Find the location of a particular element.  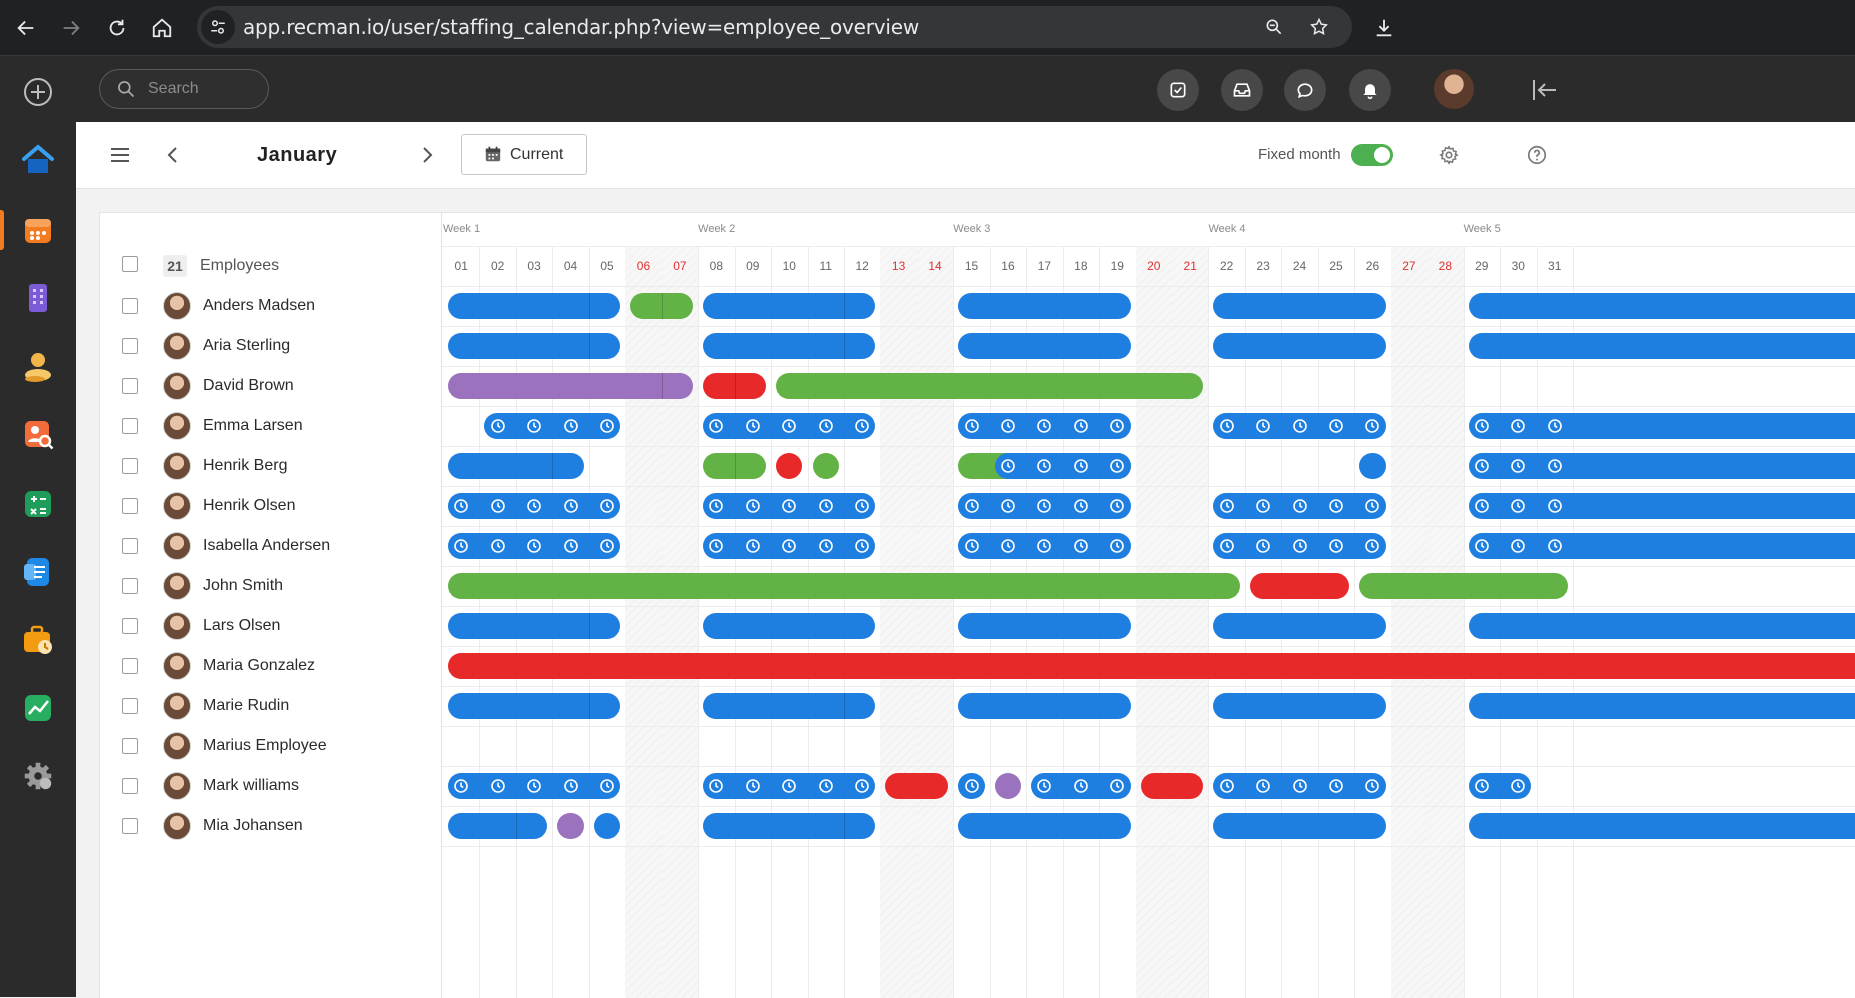

employee-name: Mia Johansen is located at coordinates (253, 825).